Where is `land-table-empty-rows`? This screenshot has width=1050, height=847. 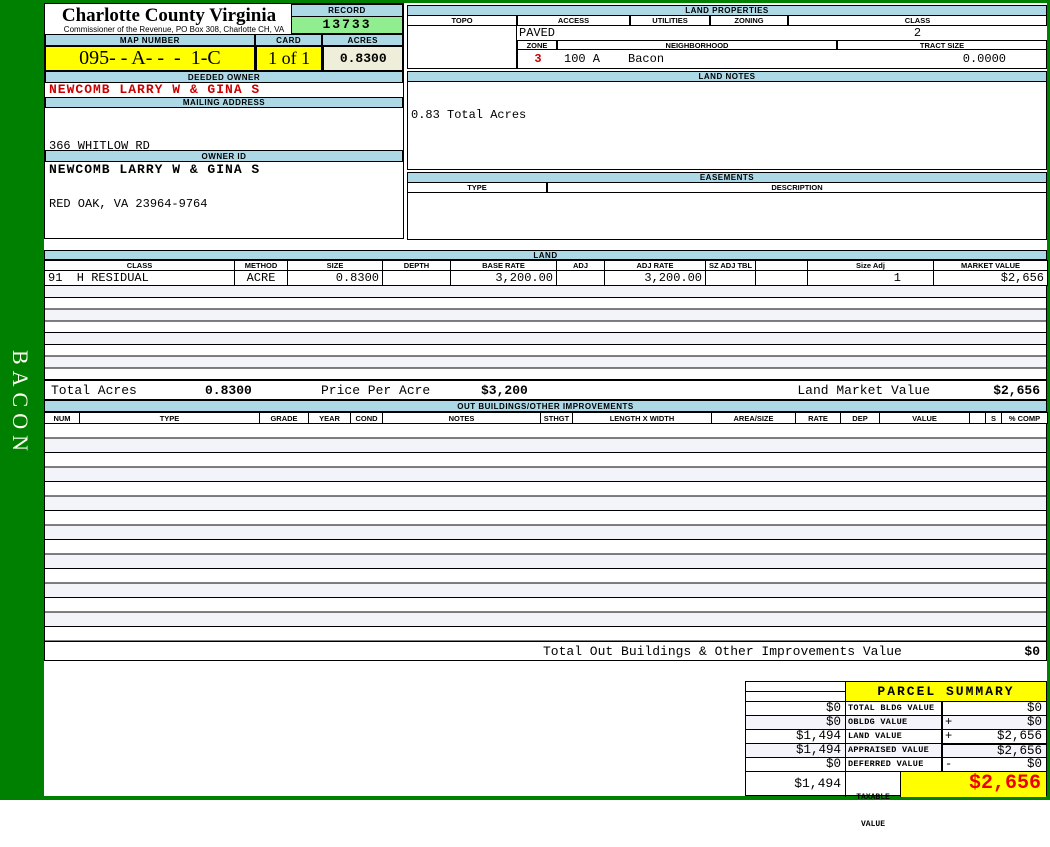 land-table-empty-rows is located at coordinates (545, 333).